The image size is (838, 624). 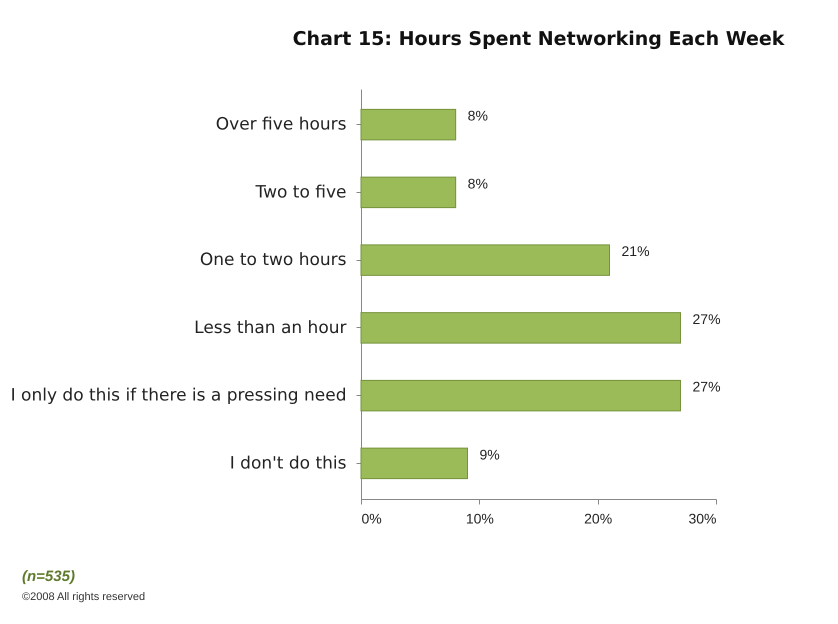 What do you see at coordinates (84, 597) in the screenshot?
I see `text: ©2008 All rights reserved` at bounding box center [84, 597].